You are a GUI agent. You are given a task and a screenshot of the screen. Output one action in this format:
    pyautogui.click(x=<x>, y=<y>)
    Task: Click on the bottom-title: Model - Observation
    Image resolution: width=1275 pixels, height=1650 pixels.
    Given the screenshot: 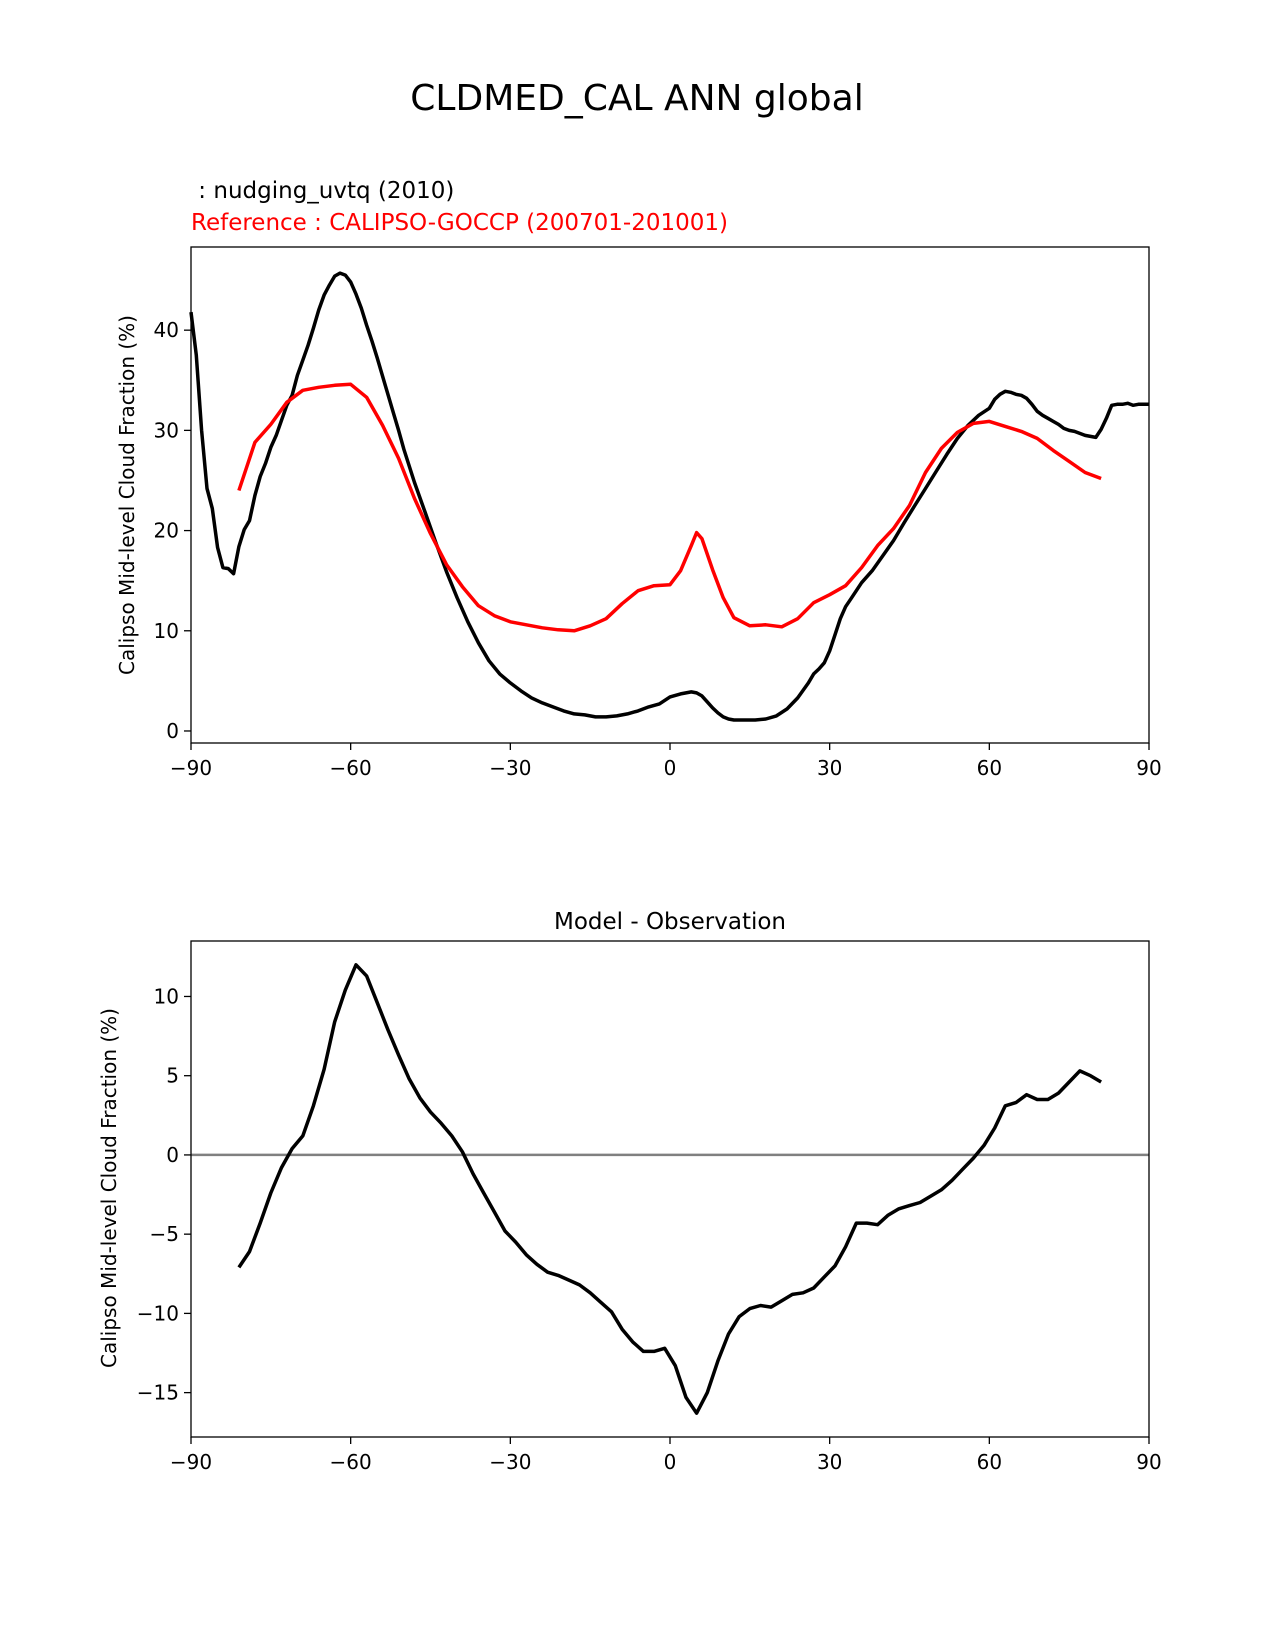 What is the action you would take?
    pyautogui.click(x=670, y=922)
    